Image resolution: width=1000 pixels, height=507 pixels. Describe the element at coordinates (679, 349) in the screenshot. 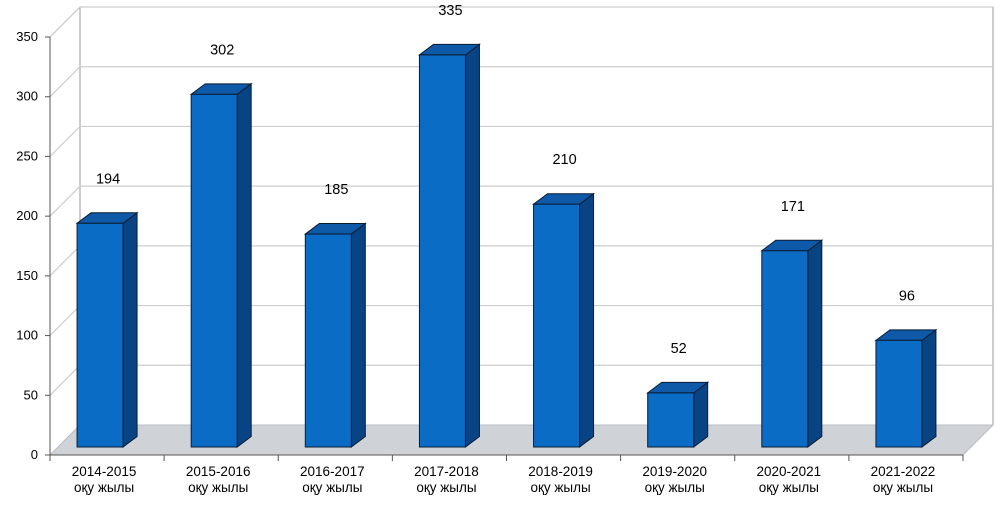

I see `data-label: 52` at that location.